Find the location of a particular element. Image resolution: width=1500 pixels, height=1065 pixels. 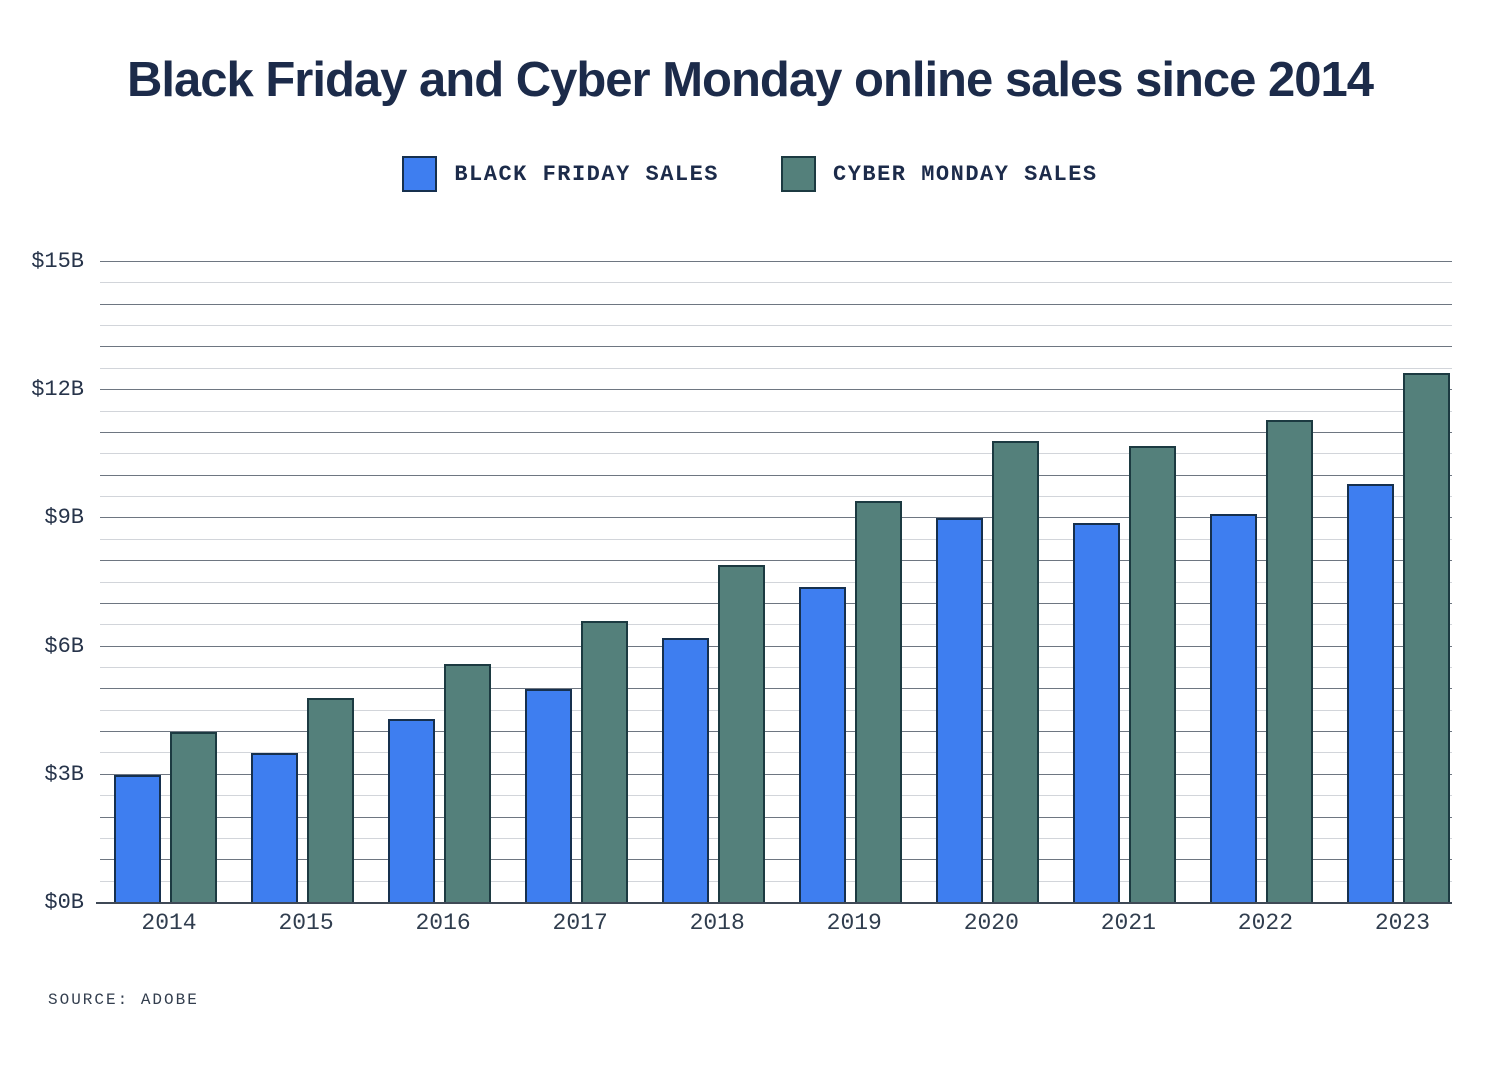

bar-black-friday-sales-2016 is located at coordinates (411, 811).